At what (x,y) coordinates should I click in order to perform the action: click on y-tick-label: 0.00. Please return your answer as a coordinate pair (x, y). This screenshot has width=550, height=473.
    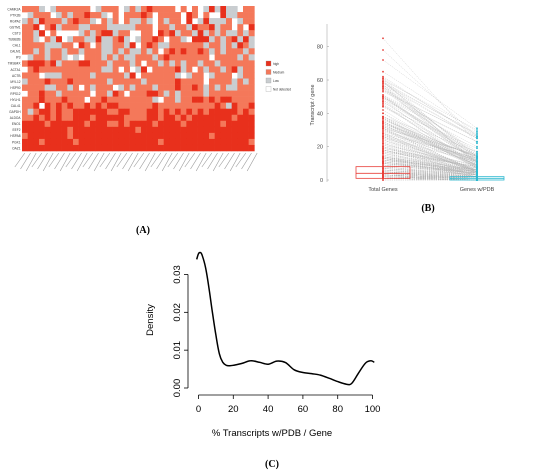
    Looking at the image, I should click on (177, 388).